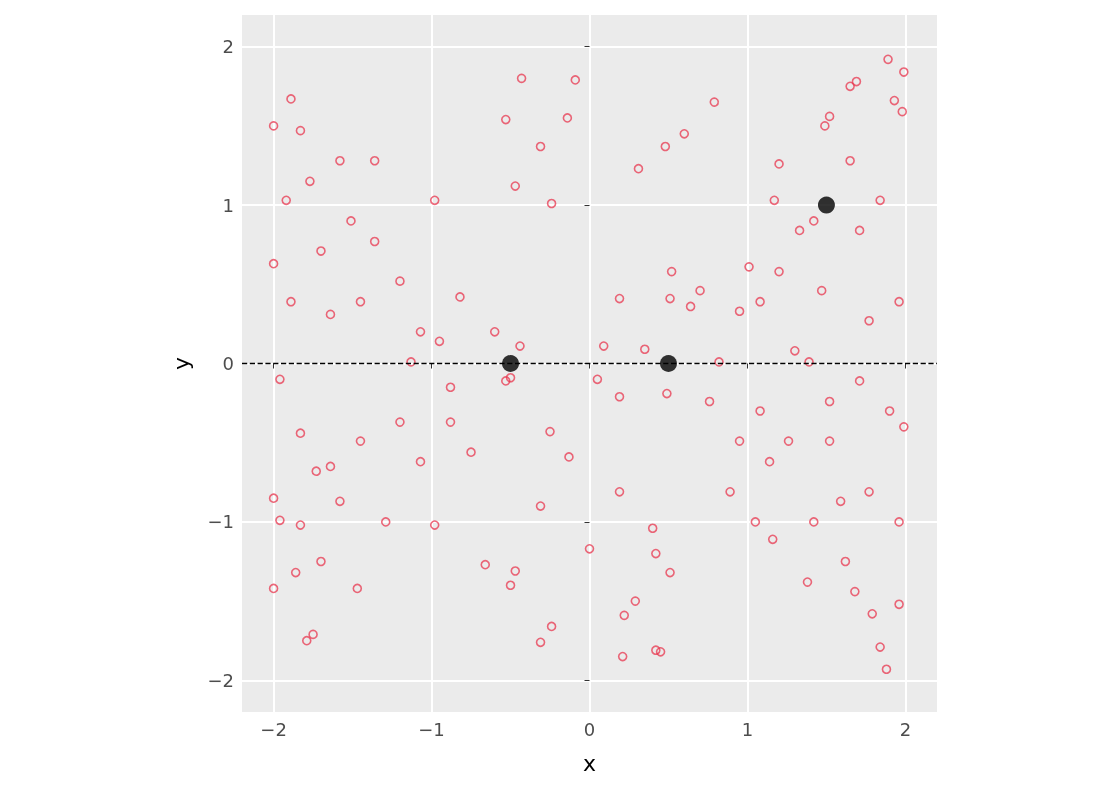 The image size is (1100, 800). I want to click on x-tick-label: 2, so click(905, 729).